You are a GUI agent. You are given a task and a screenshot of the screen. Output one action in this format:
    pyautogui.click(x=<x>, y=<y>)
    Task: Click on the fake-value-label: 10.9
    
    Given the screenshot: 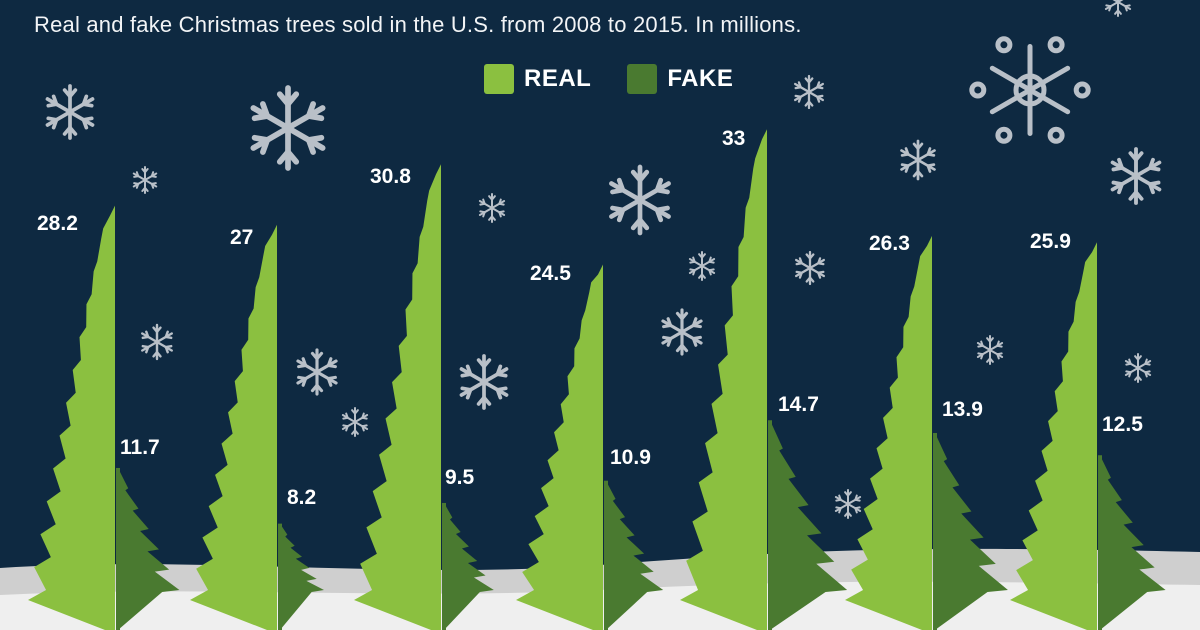 What is the action you would take?
    pyautogui.click(x=630, y=457)
    